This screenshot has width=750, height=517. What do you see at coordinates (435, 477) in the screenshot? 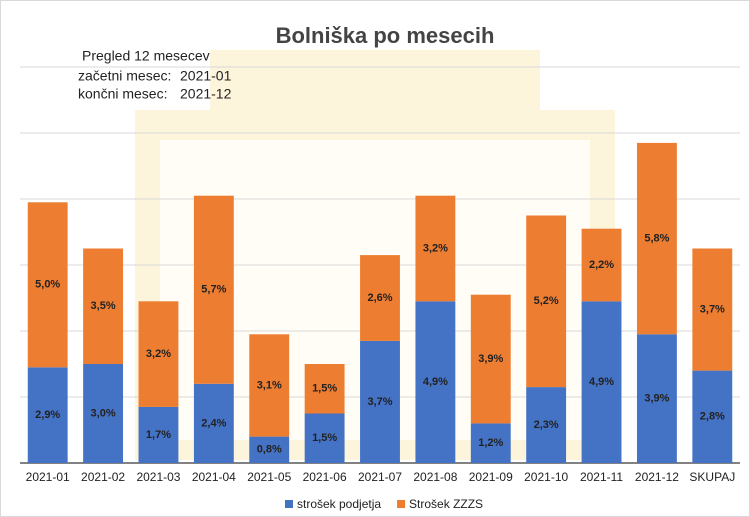
I see `x-tick-label: 2021-08` at bounding box center [435, 477].